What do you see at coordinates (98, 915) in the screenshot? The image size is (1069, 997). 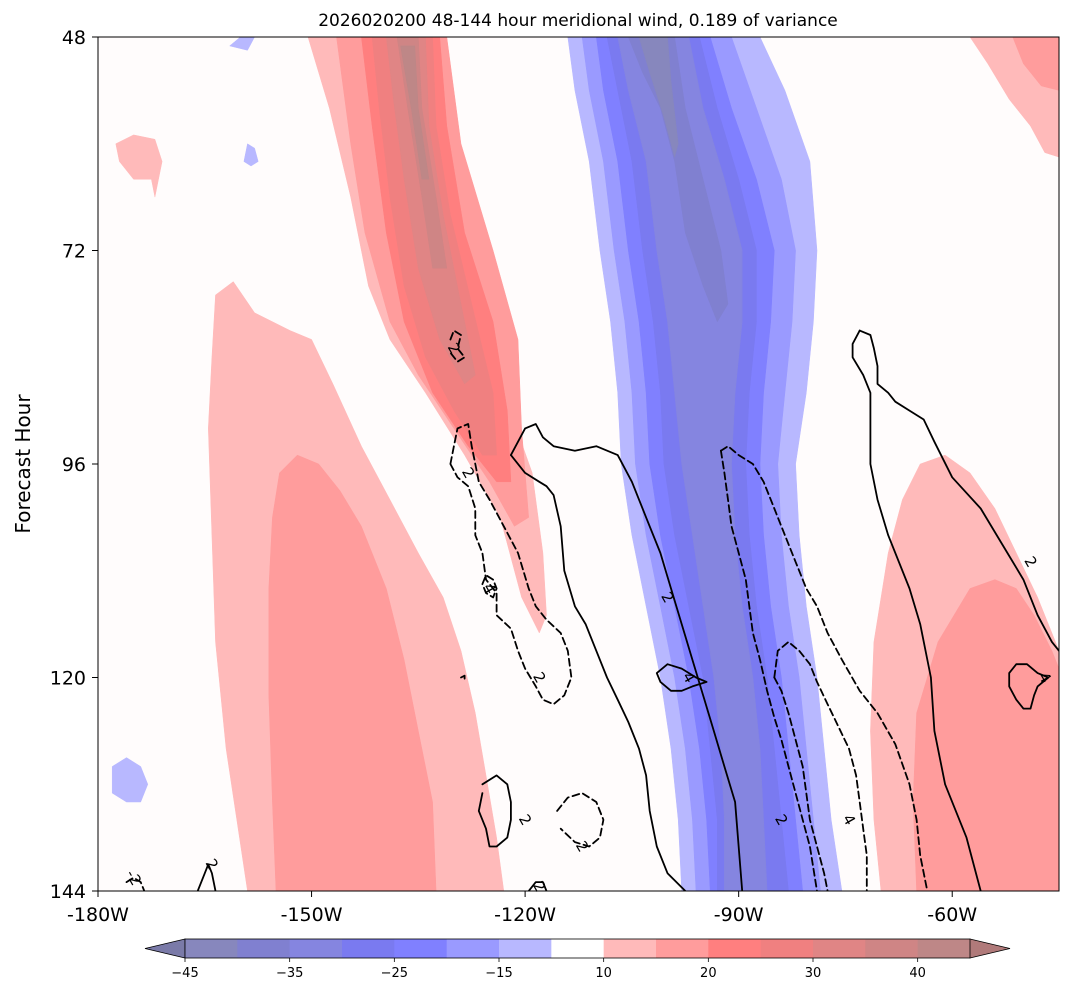 I see `x-tick-label: -180W` at bounding box center [98, 915].